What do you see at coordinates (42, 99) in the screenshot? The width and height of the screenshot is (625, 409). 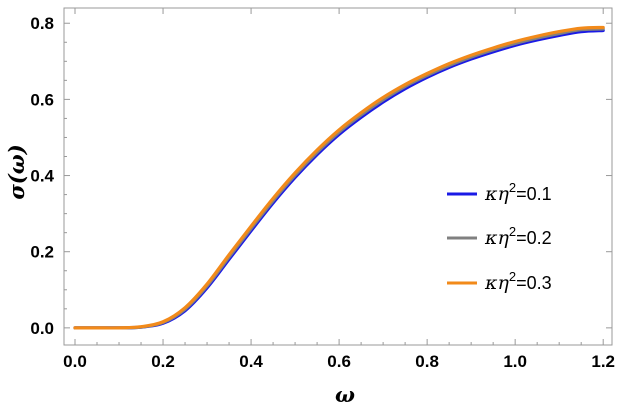 I see `y-tick-label: 0.6` at bounding box center [42, 99].